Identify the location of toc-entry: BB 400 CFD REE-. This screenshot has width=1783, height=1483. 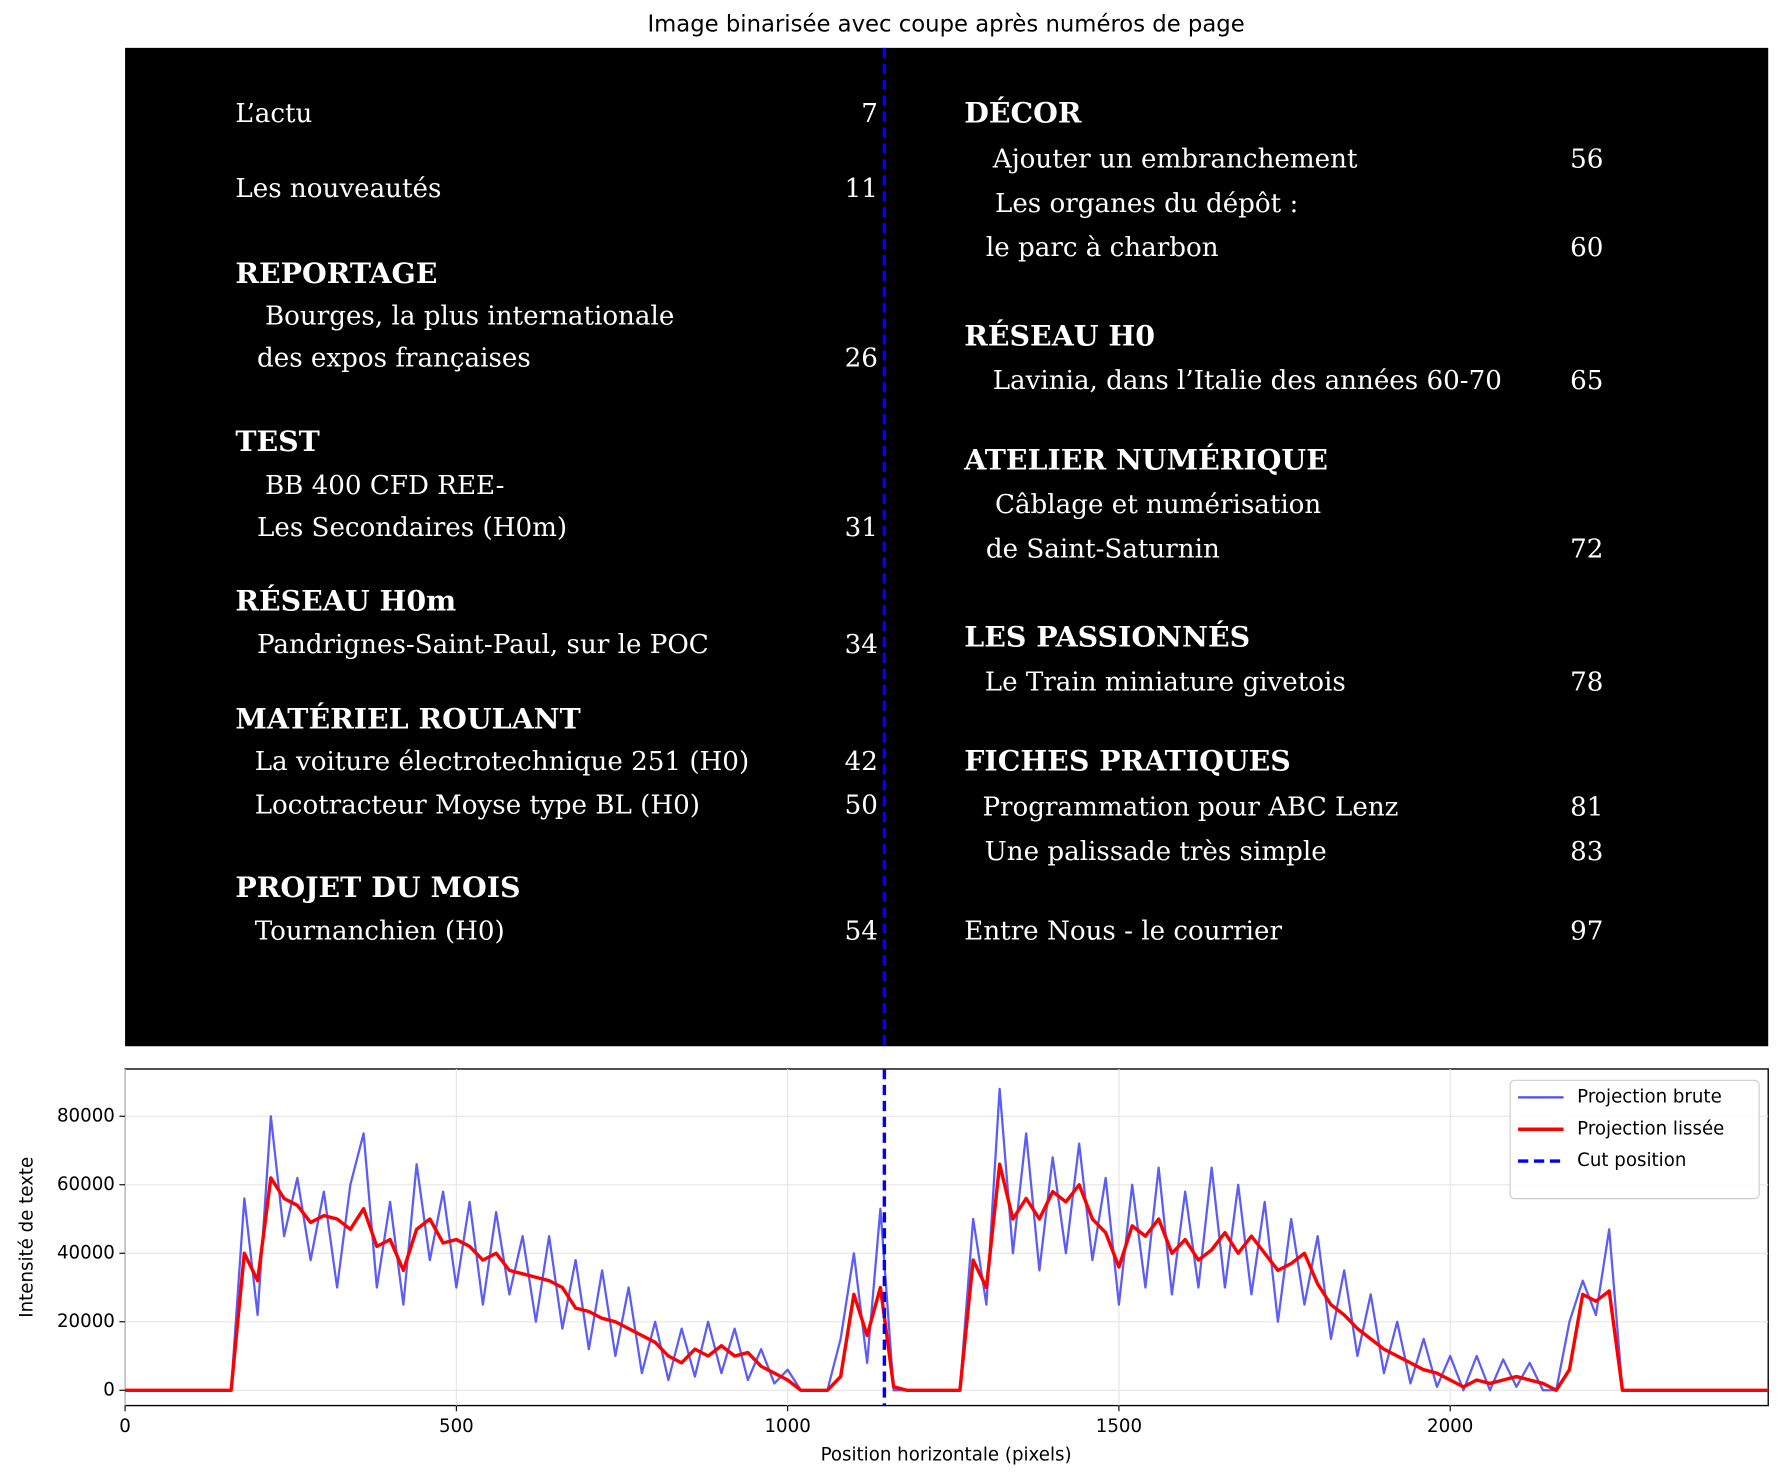
(385, 486).